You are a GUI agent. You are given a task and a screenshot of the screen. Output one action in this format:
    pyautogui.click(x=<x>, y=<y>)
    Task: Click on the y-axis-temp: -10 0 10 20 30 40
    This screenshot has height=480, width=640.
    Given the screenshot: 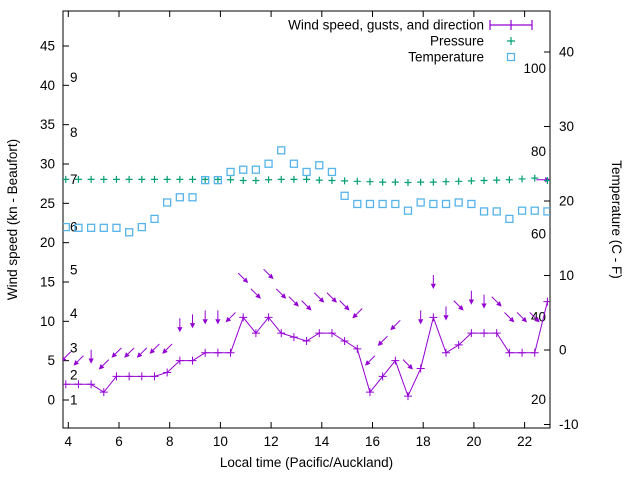 What is the action you would take?
    pyautogui.click(x=561, y=238)
    